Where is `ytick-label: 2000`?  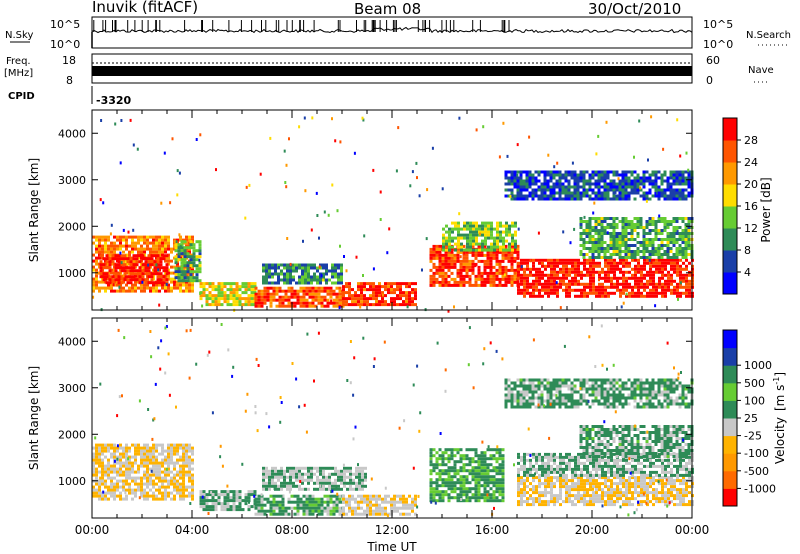 ytick-label: 2000 is located at coordinates (72, 226).